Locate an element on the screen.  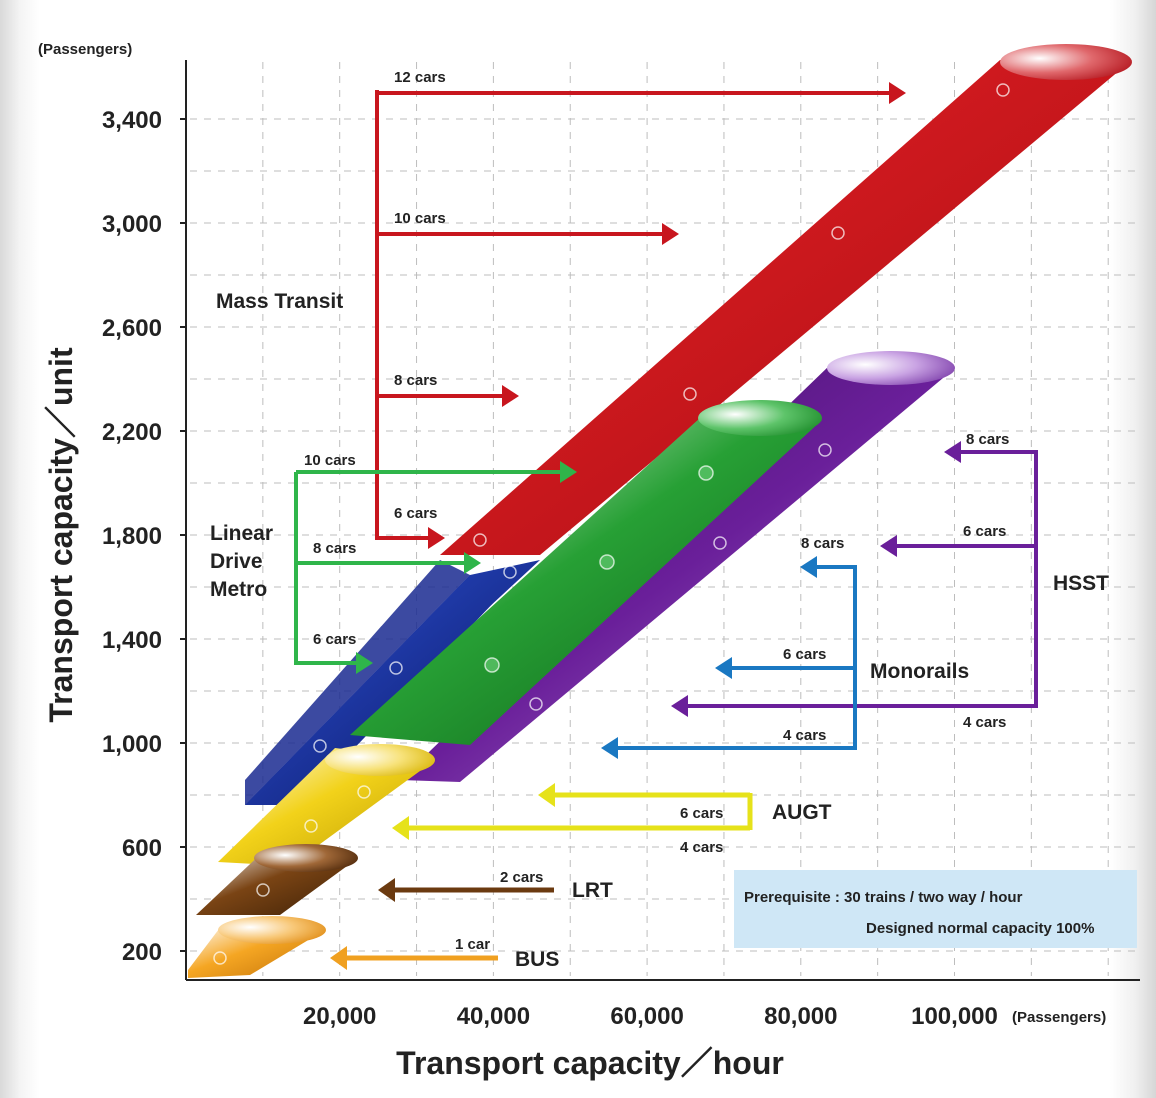
y-tick-label: 1,400 is located at coordinates (132, 640).